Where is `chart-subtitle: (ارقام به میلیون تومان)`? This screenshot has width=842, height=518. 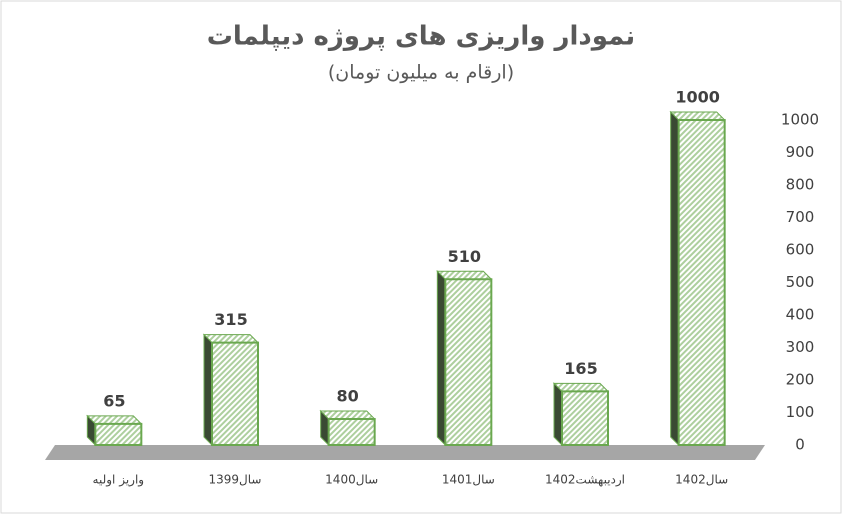
chart-subtitle: (ارقام به میلیون تومان) is located at coordinates (421, 73).